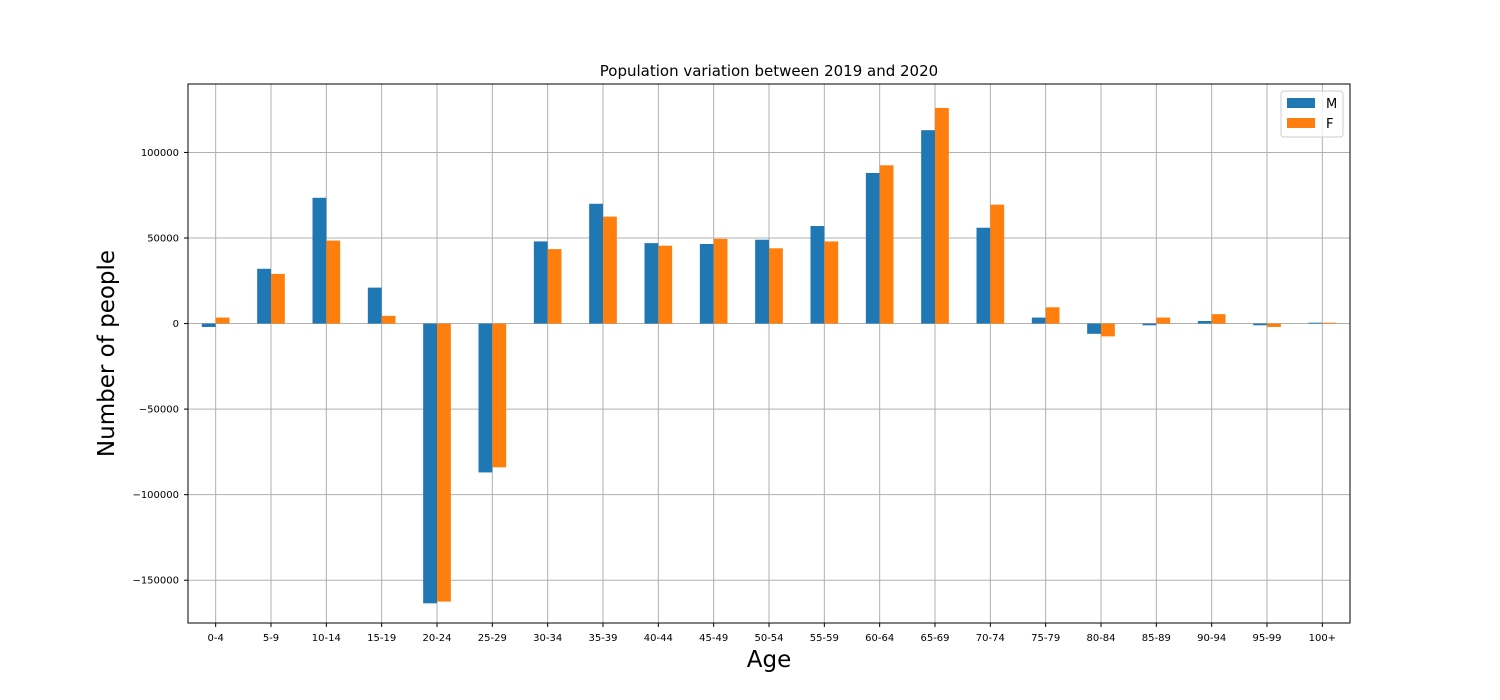  I want to click on x-tick-label: 25-29, so click(492, 638).